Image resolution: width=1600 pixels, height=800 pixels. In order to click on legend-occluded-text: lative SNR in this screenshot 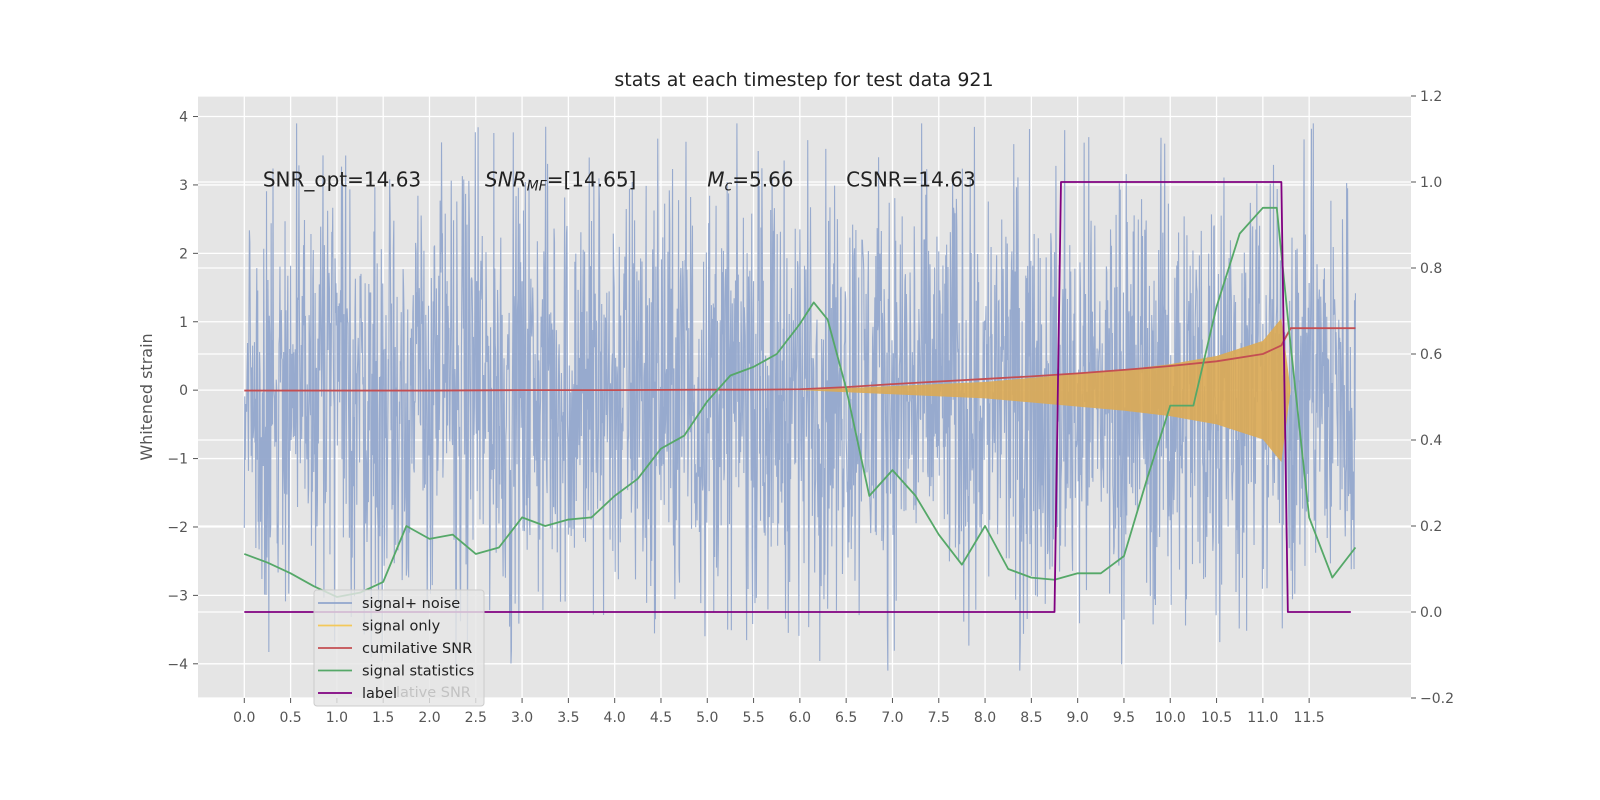, I will do `click(433, 693)`.